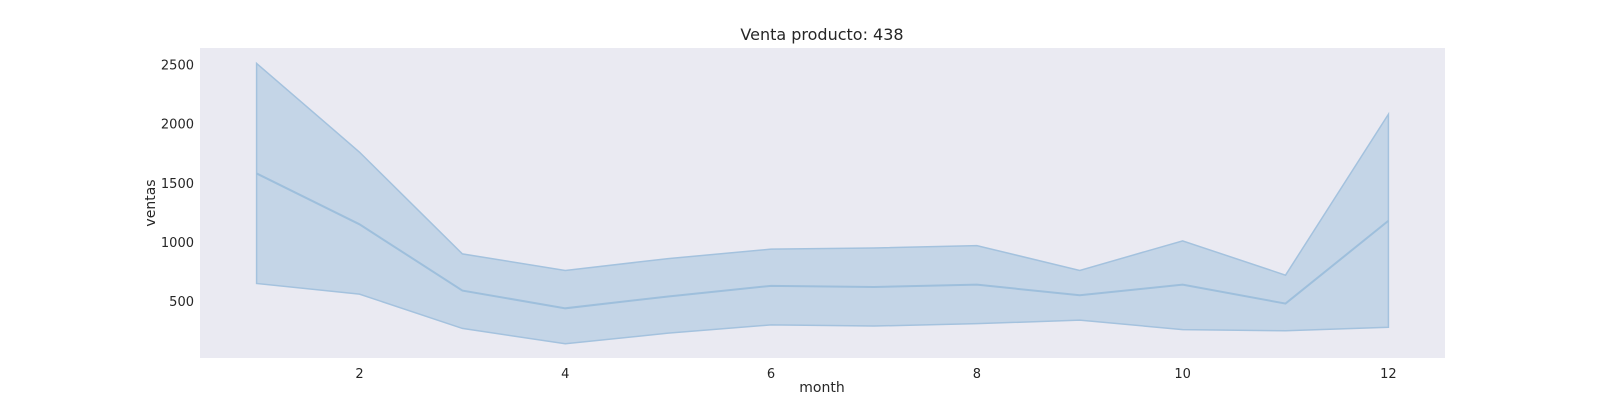  What do you see at coordinates (821, 388) in the screenshot?
I see `x-axis-label: month` at bounding box center [821, 388].